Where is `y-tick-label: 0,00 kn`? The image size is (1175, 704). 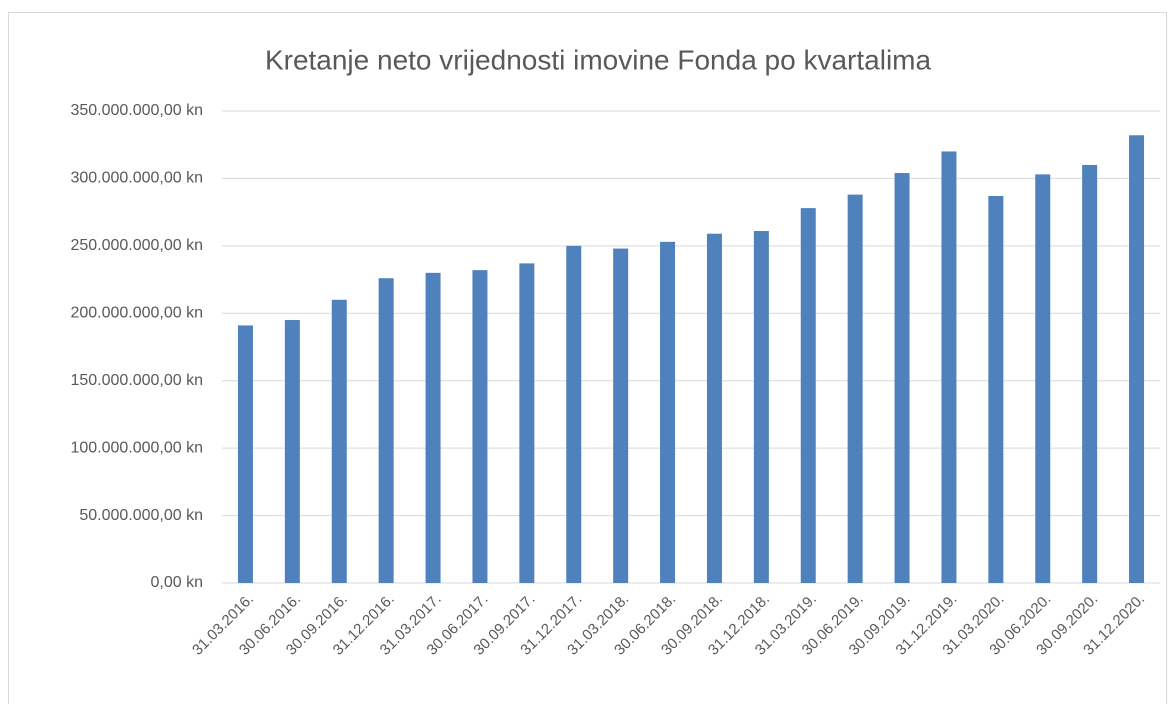
y-tick-label: 0,00 kn is located at coordinates (177, 582).